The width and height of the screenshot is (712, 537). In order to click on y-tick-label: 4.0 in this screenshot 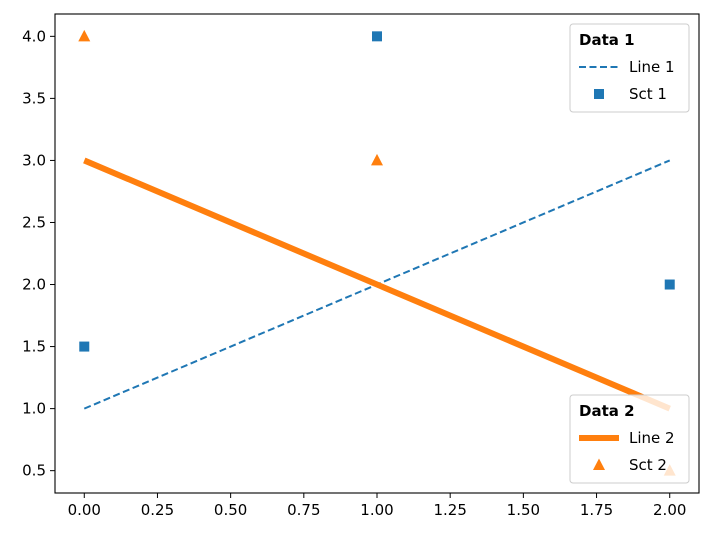, I will do `click(34, 36)`.